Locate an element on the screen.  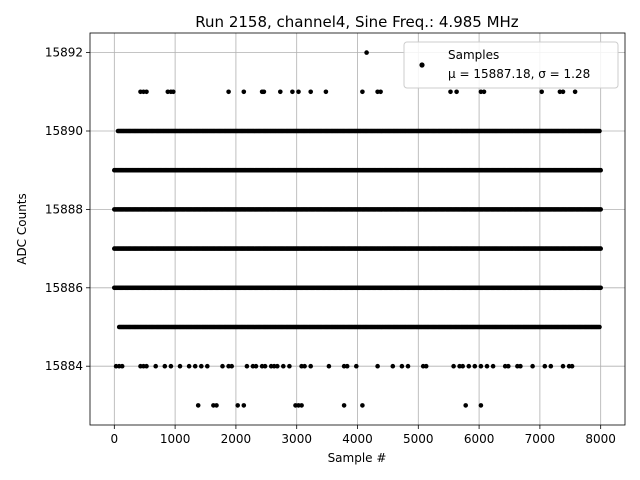
x-tick-label: 5000 is located at coordinates (418, 439).